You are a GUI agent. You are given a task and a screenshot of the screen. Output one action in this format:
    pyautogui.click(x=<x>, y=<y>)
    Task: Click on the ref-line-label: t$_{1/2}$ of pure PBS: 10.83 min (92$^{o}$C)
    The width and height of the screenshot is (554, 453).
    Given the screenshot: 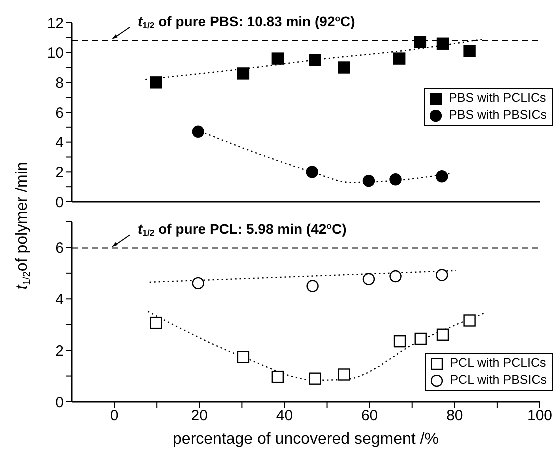 What is the action you would take?
    pyautogui.click(x=247, y=22)
    